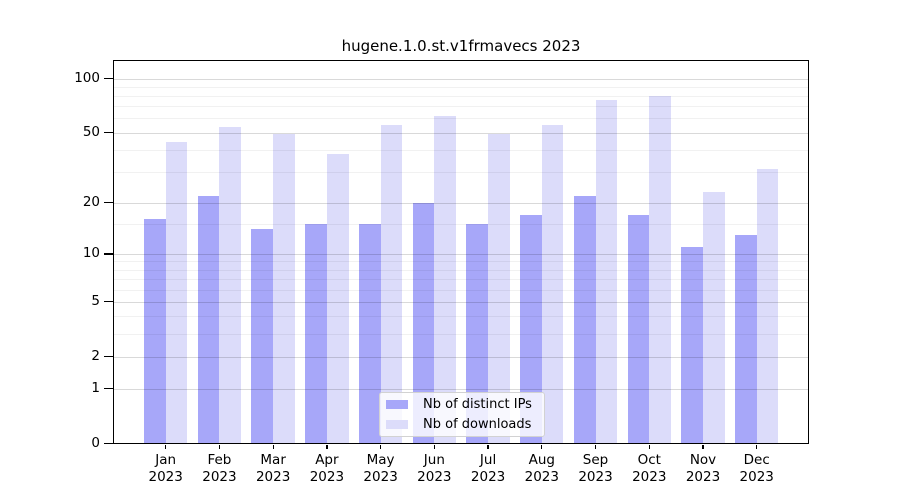 The width and height of the screenshot is (900, 500). I want to click on x-tick-nov, so click(703, 446).